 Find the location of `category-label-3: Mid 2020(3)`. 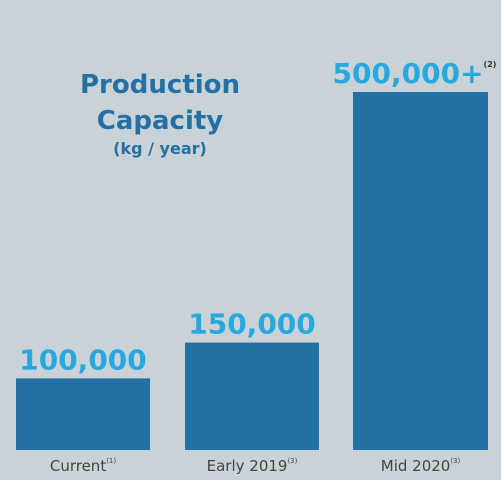

category-label-3: Mid 2020(3) is located at coordinates (421, 466).